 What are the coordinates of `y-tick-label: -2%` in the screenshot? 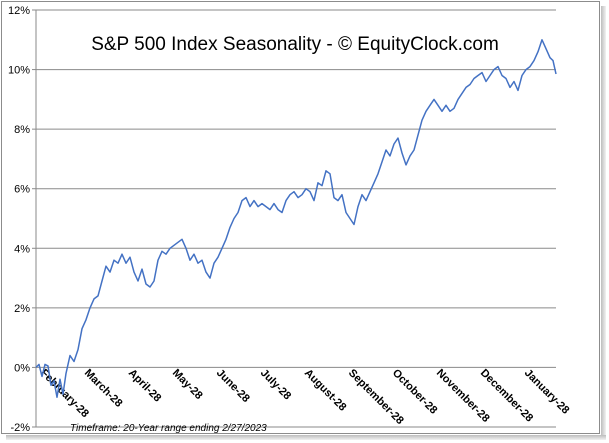 It's located at (20, 428).